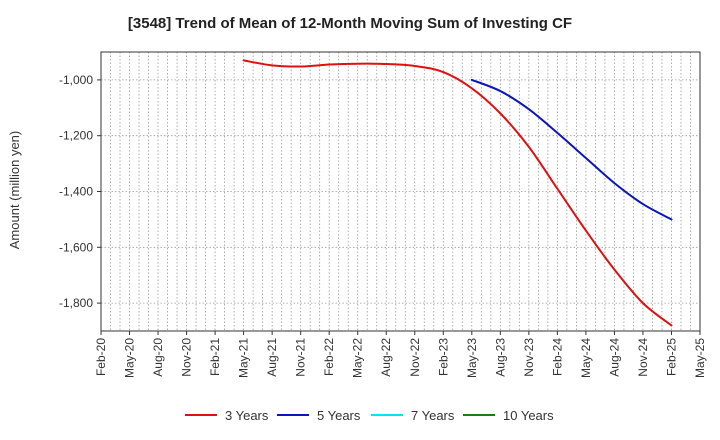 The width and height of the screenshot is (720, 440). Describe the element at coordinates (443, 357) in the screenshot. I see `x-tick-label: Feb-23` at that location.